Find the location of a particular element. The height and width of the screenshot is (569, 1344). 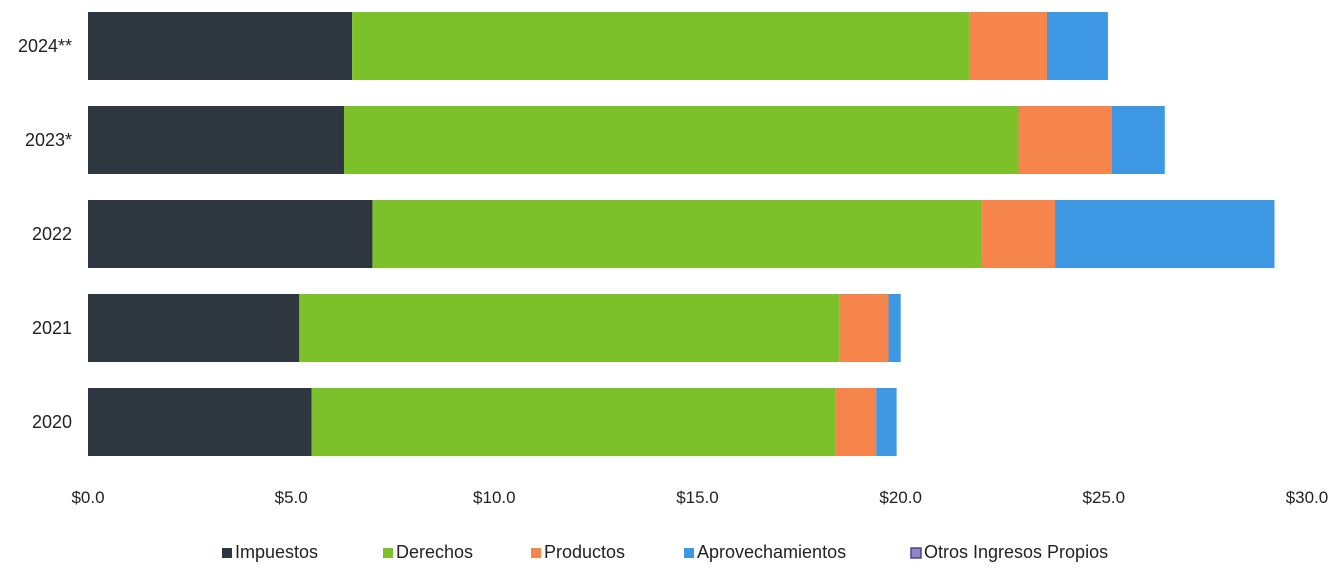

bar-segment-productos-2021 is located at coordinates (864, 328).